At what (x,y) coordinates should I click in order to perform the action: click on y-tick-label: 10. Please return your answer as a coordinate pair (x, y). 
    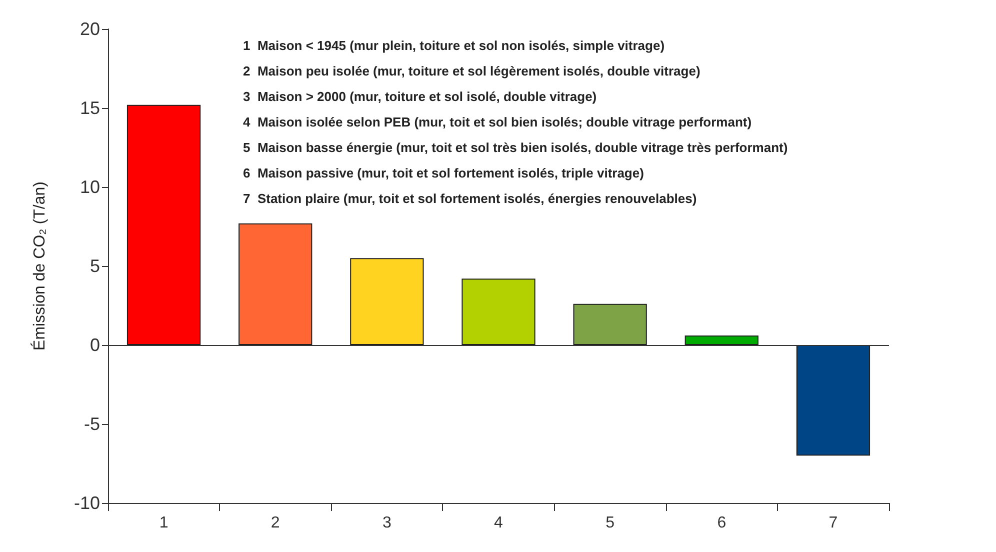
    Looking at the image, I should click on (90, 187).